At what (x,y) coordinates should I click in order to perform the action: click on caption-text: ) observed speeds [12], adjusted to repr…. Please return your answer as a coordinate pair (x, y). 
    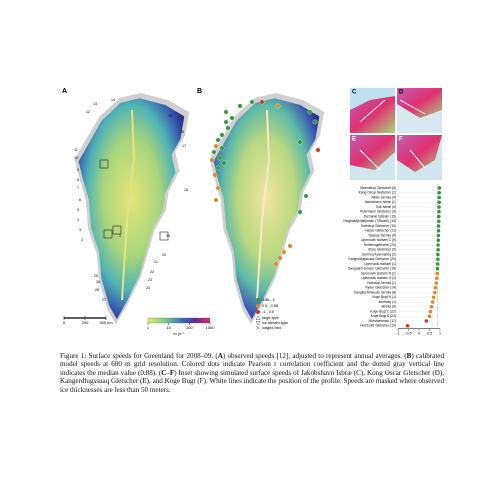
    Looking at the image, I should click on (314, 356).